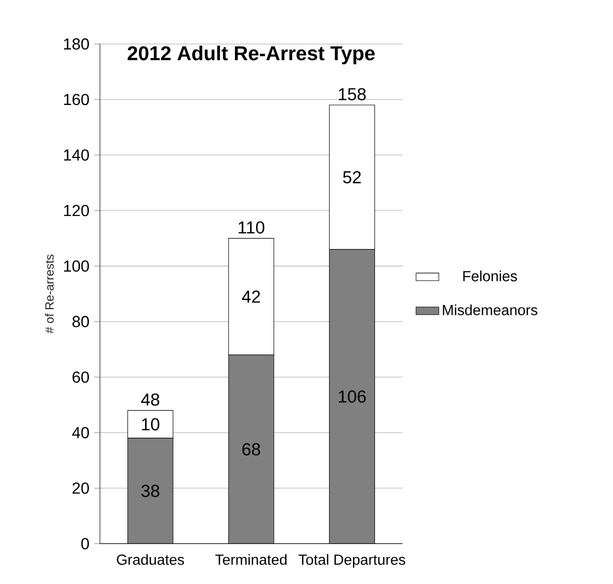  I want to click on data-label: 52, so click(352, 177).